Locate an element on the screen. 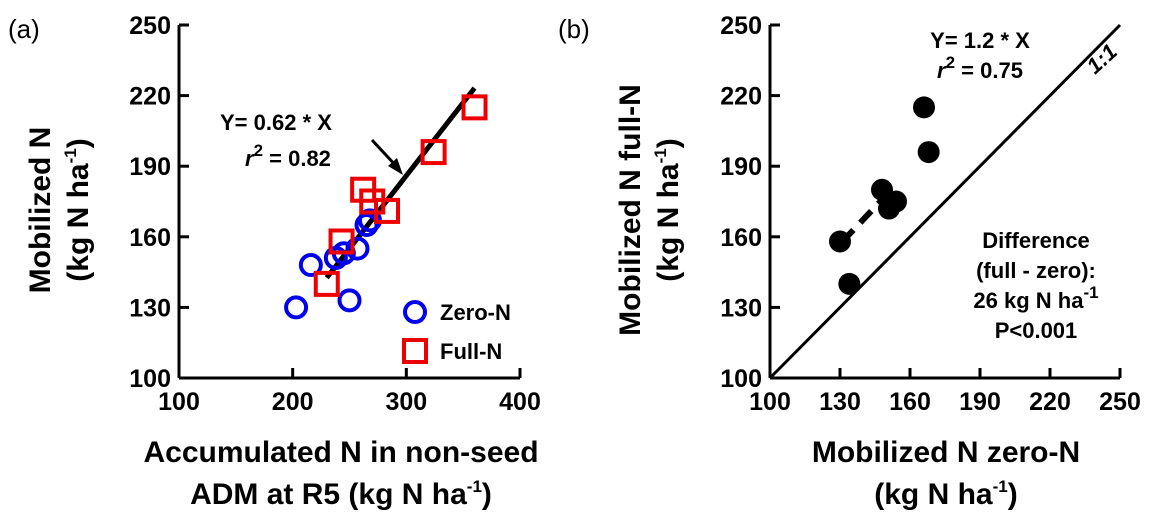 Image resolution: width=1154 pixels, height=522 pixels. panel-a-y-axis-title: Mobilized N (kg N ha-1) is located at coordinates (59, 210).